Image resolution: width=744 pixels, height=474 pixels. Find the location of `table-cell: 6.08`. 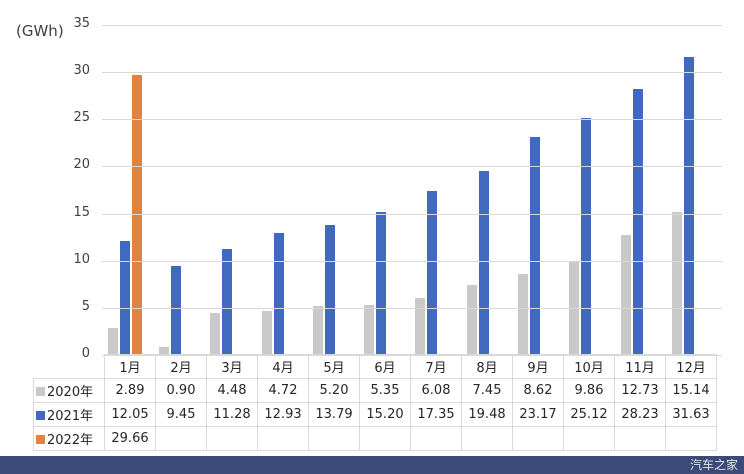

table-cell: 6.08 is located at coordinates (436, 390).